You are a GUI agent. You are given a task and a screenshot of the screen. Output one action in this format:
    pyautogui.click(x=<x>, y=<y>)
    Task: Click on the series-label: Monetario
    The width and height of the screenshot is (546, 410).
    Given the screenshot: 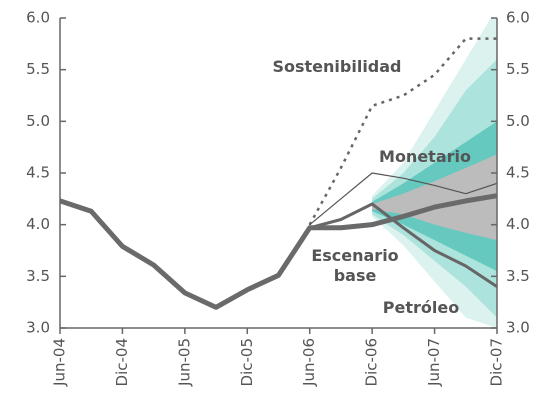 What is the action you would take?
    pyautogui.click(x=425, y=156)
    